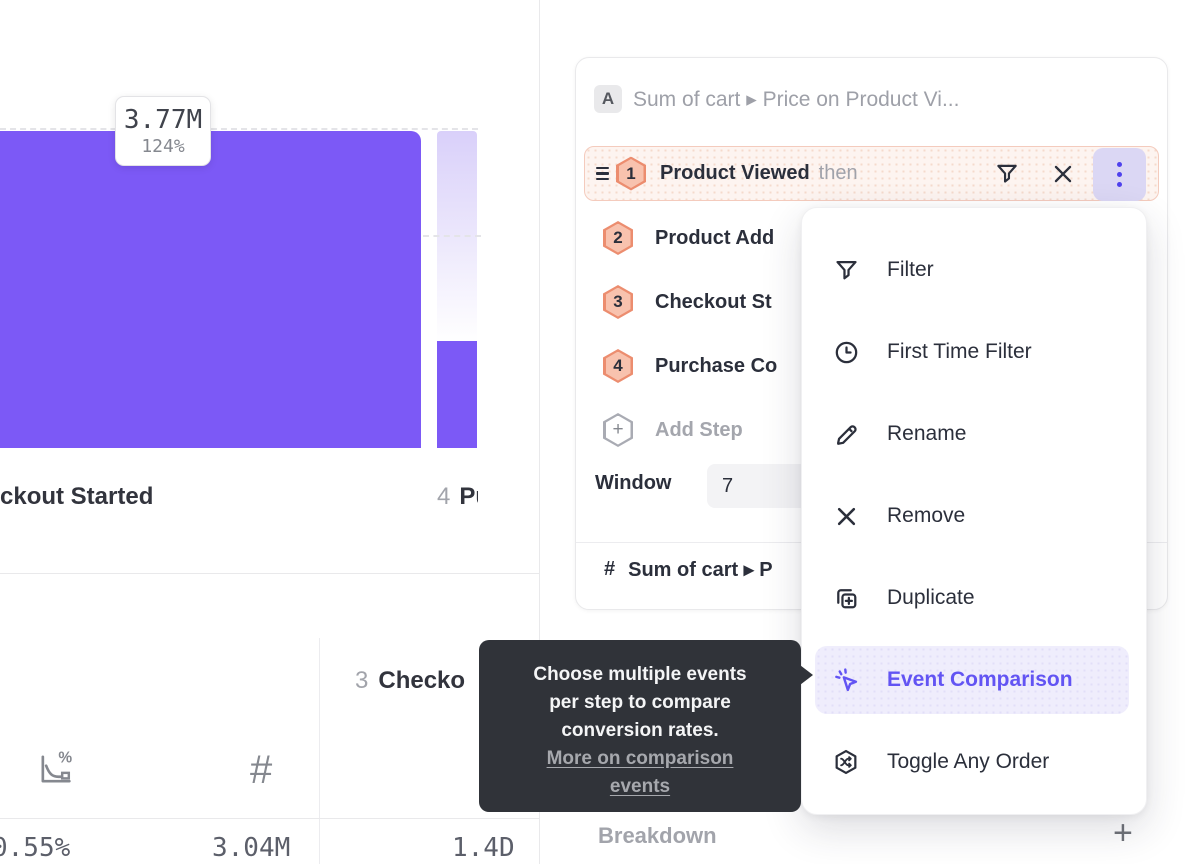 This screenshot has width=1186, height=864. What do you see at coordinates (735, 173) in the screenshot?
I see `step-event-name: Product Viewed` at bounding box center [735, 173].